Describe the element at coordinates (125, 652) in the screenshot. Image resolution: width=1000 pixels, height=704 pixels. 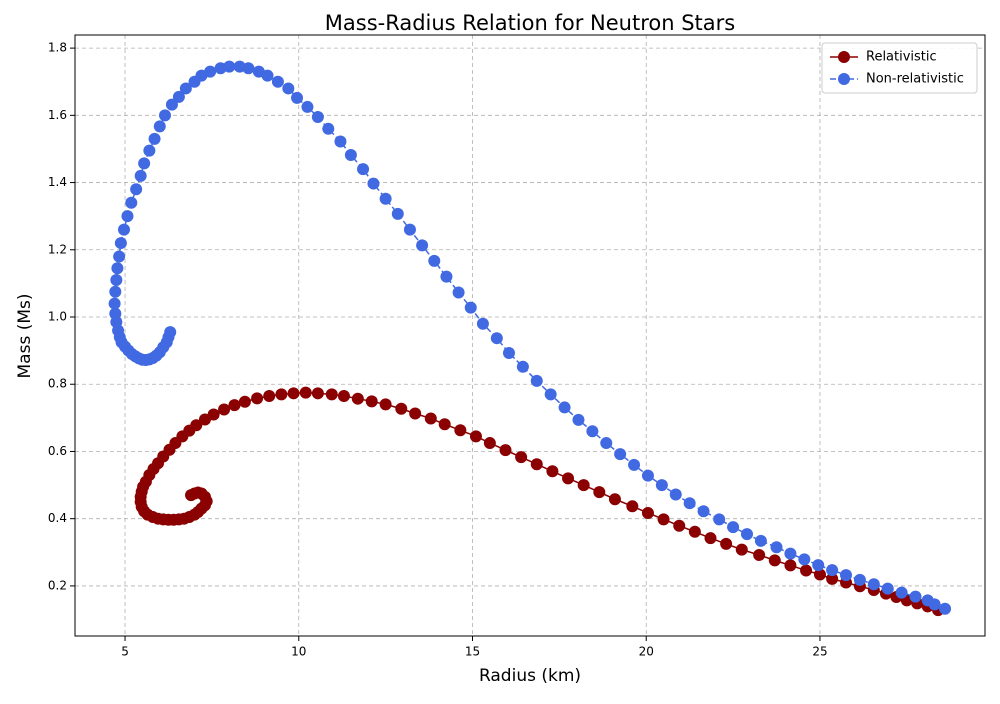
I see `x-tick-label: 5` at that location.